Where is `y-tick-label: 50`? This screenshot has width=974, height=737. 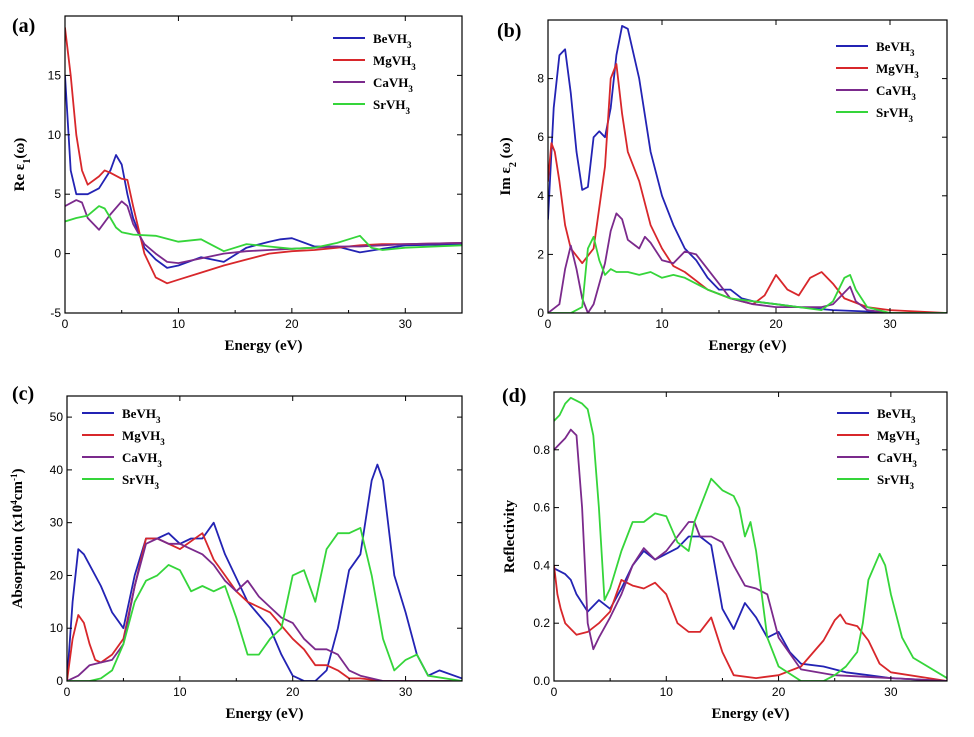
y-tick-label: 50 is located at coordinates (57, 417).